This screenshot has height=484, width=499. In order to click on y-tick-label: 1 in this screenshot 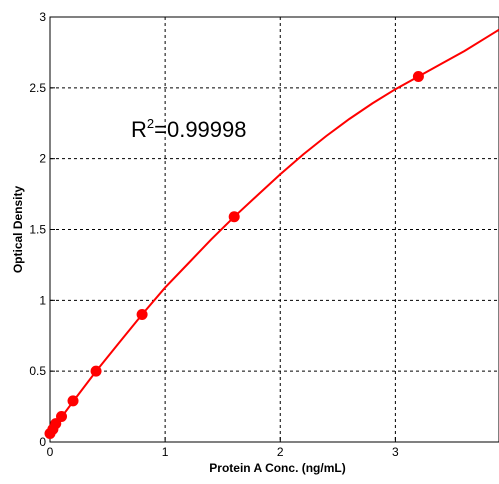, I will do `click(42, 300)`.